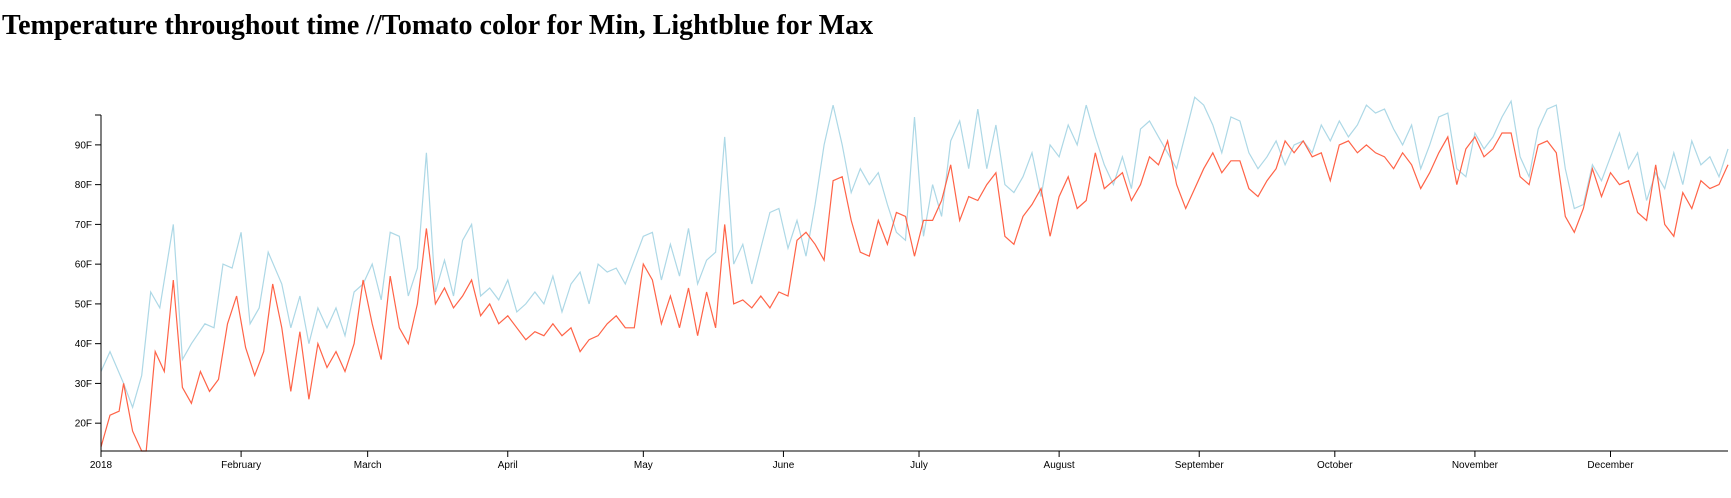 The width and height of the screenshot is (1731, 498). What do you see at coordinates (643, 465) in the screenshot?
I see `x-tick-label: May` at bounding box center [643, 465].